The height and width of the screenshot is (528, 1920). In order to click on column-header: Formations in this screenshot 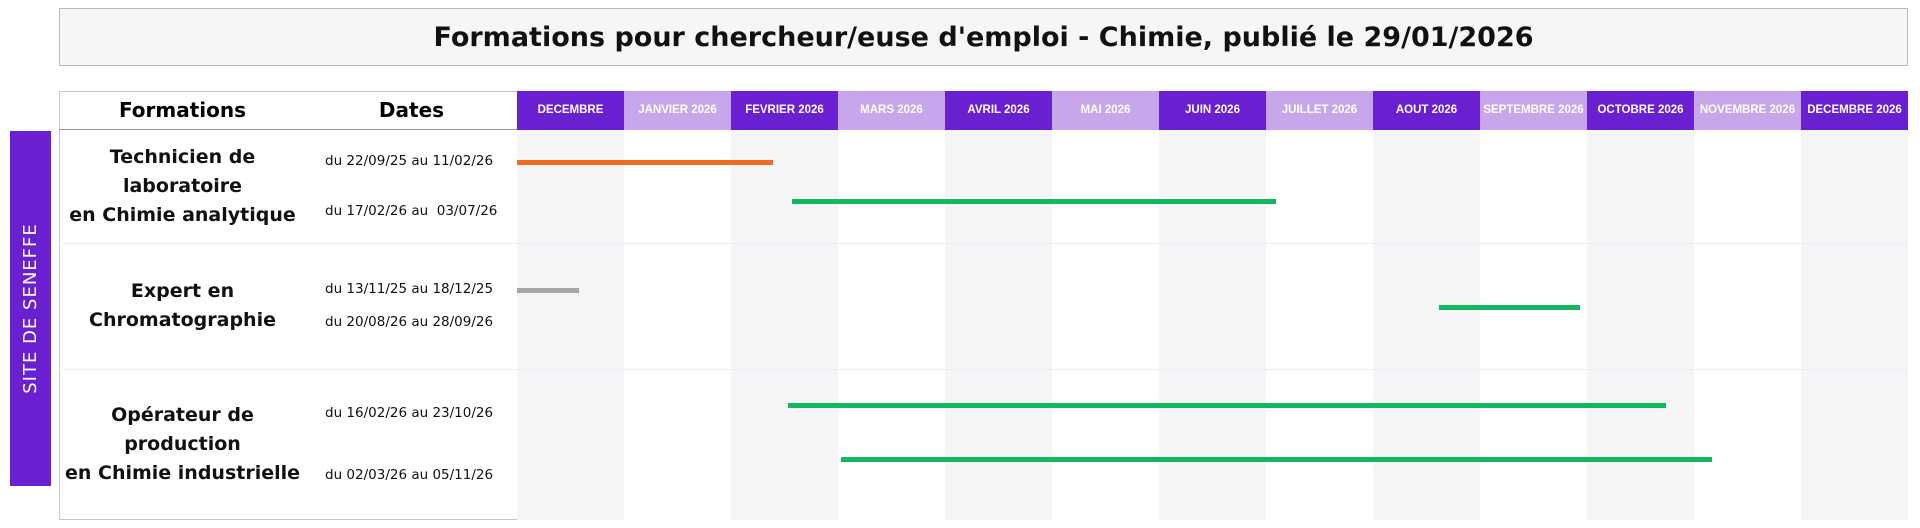, I will do `click(182, 110)`.